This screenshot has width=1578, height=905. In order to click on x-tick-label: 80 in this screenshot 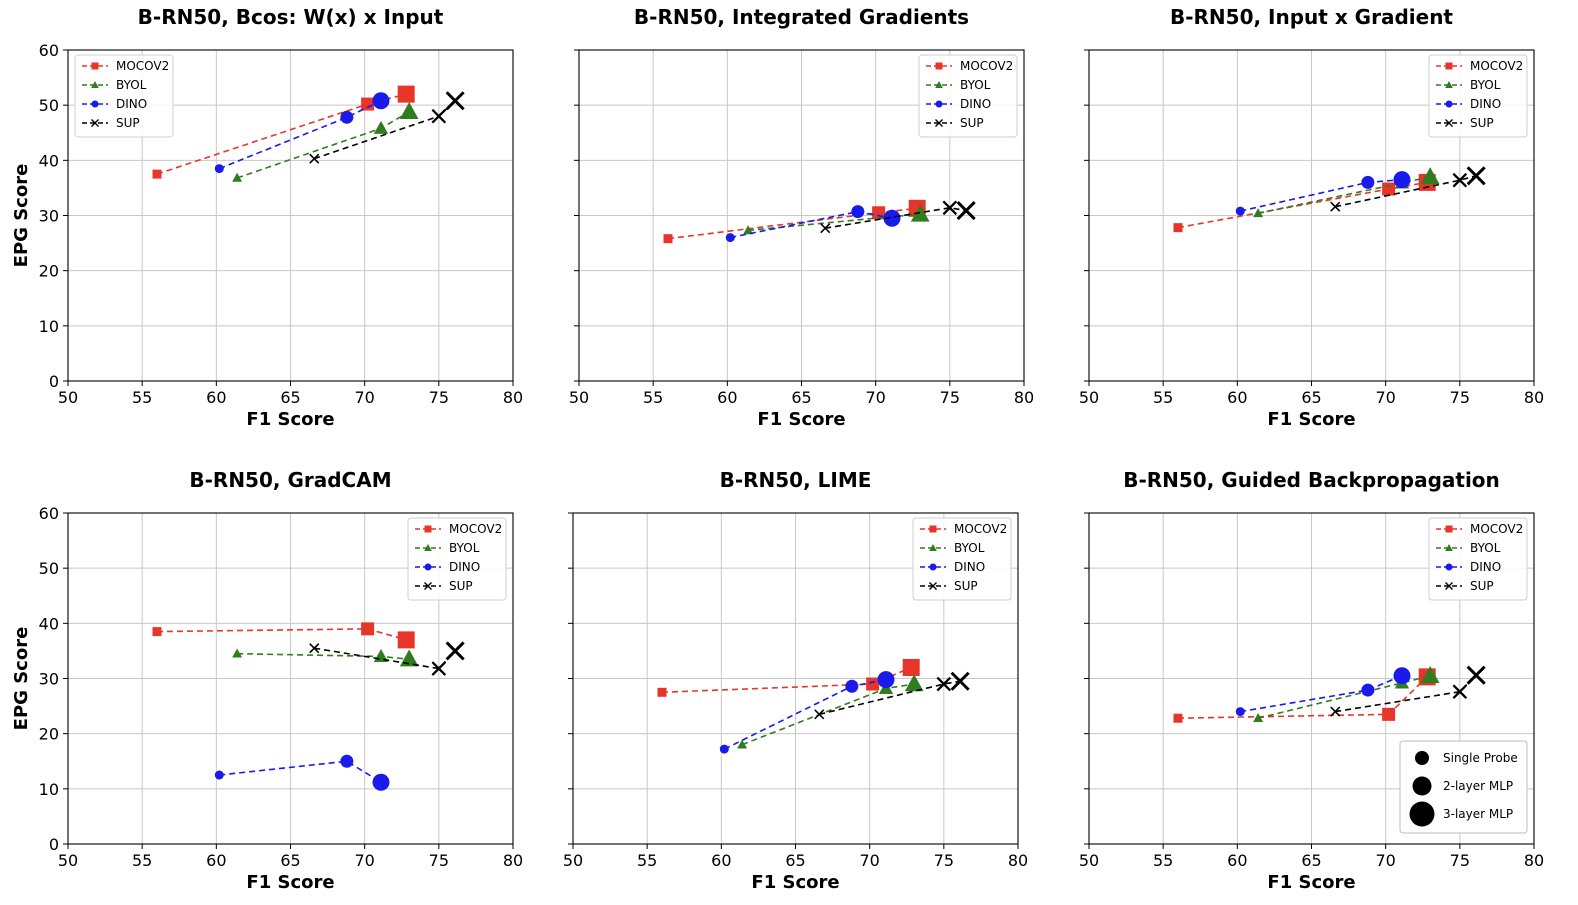, I will do `click(513, 860)`.